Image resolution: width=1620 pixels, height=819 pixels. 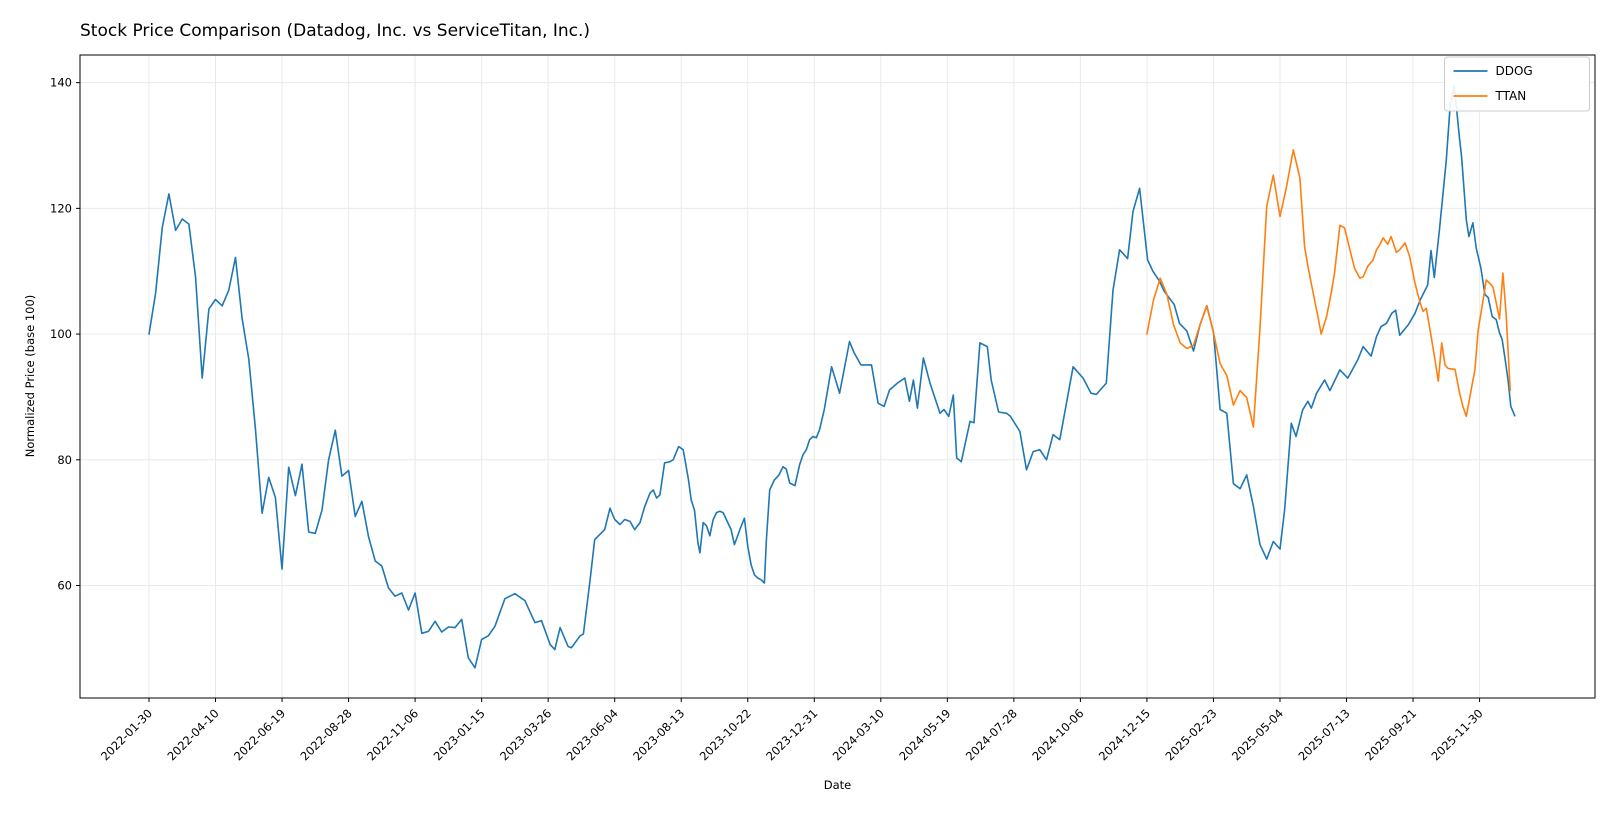 What do you see at coordinates (1457, 734) in the screenshot?
I see `x-tick-label: 2025-11-30` at bounding box center [1457, 734].